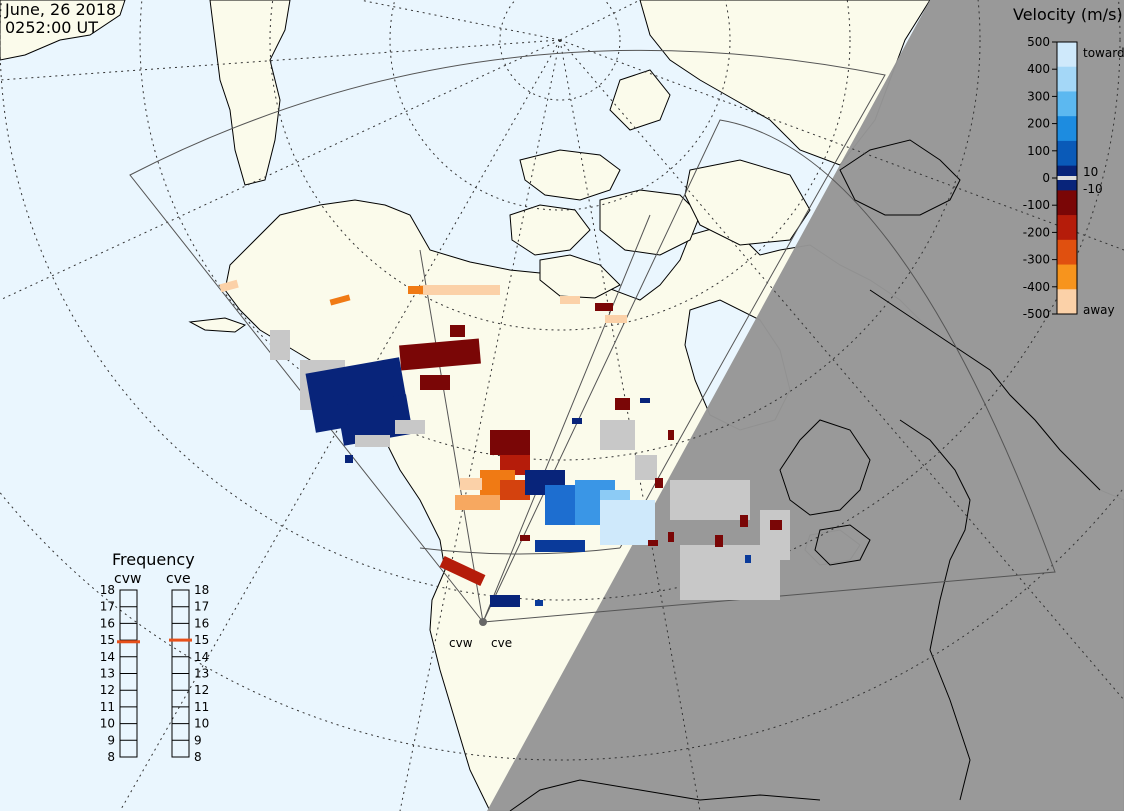 This screenshot has width=1124, height=811. Describe the element at coordinates (461, 643) in the screenshot. I see `radar-label-cvw: cvw` at that location.